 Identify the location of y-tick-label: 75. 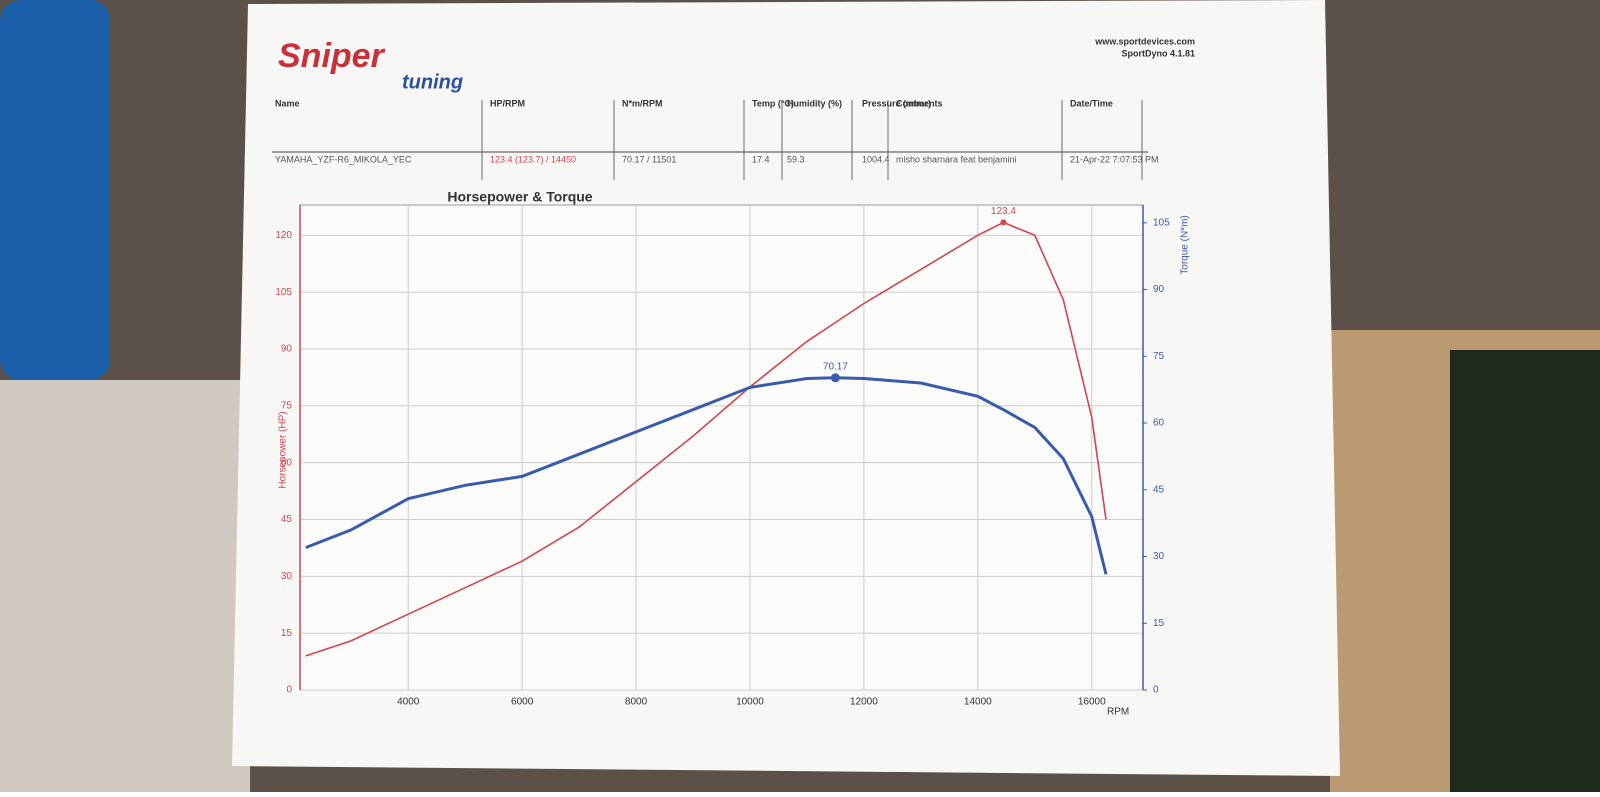
(287, 405).